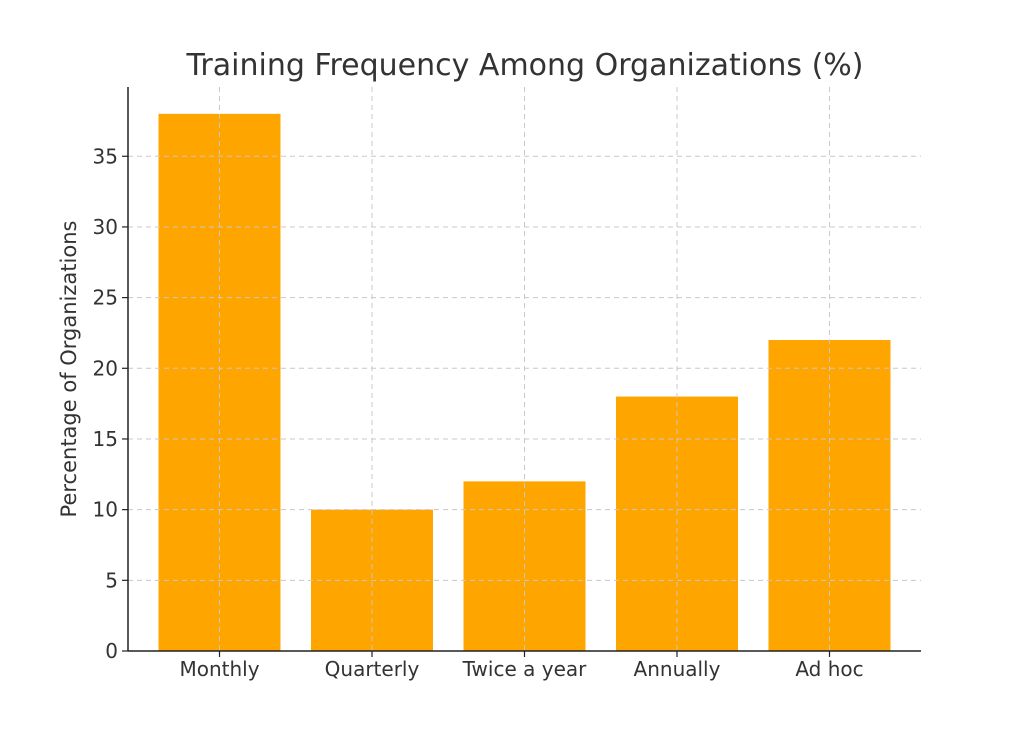 Image resolution: width=1024 pixels, height=731 pixels. I want to click on y-tick-label-30: 30, so click(105, 227).